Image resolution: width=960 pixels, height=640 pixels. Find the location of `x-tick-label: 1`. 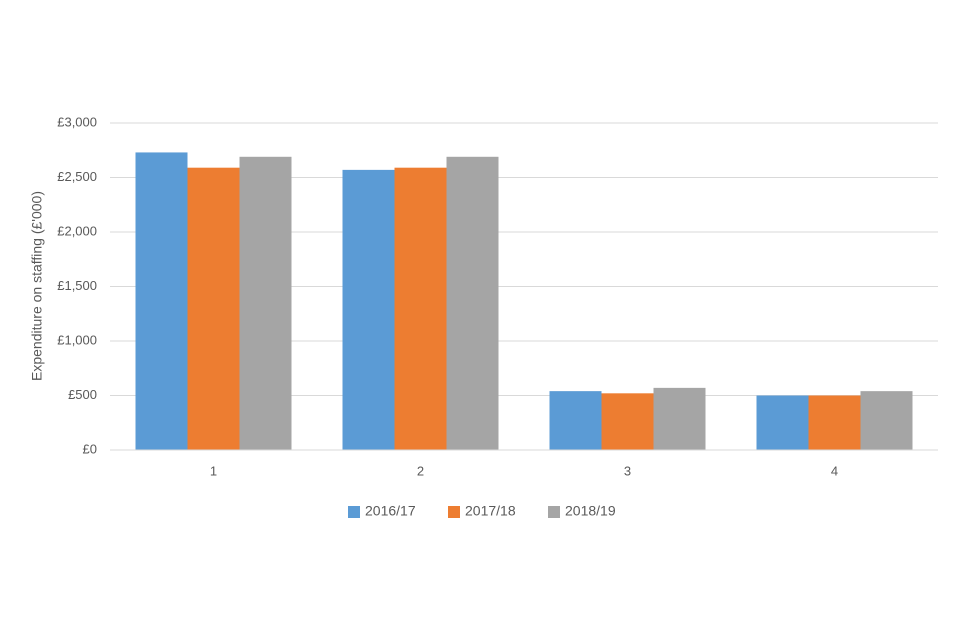

x-tick-label: 1 is located at coordinates (213, 470).